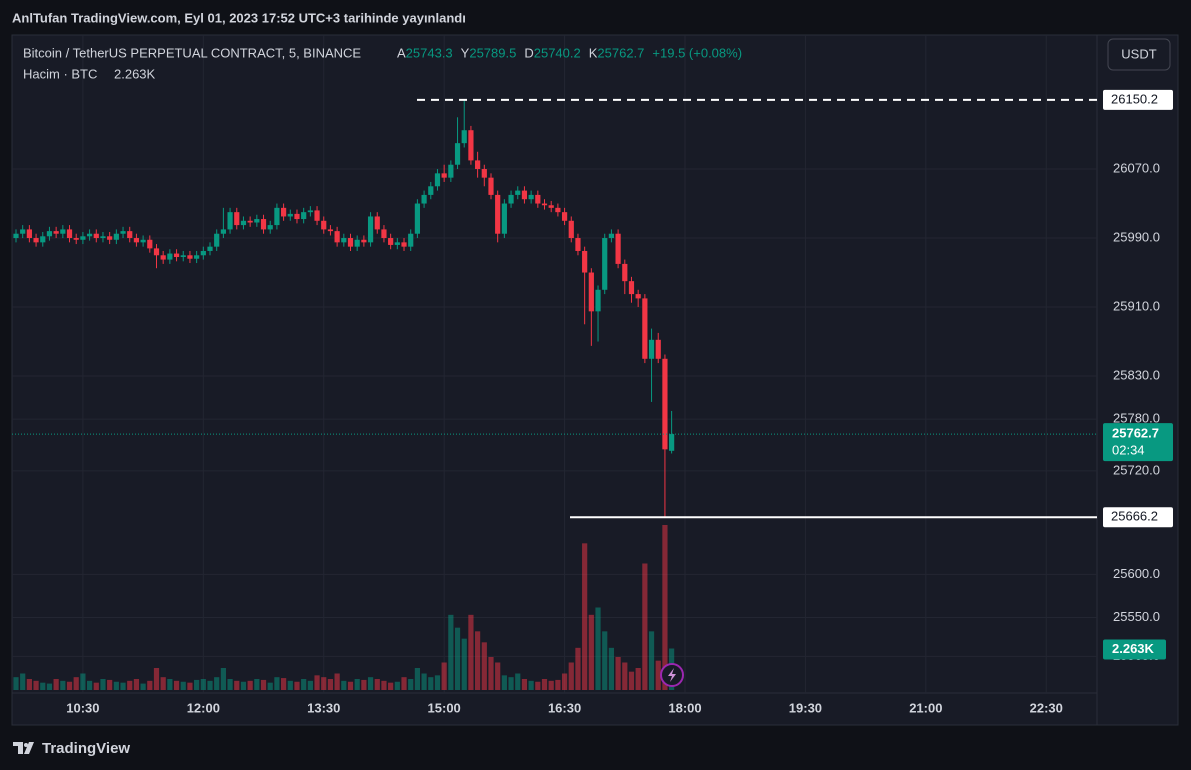 This screenshot has height=770, width=1191. Describe the element at coordinates (1136, 418) in the screenshot. I see `y-tick-label: 25780.0` at that location.